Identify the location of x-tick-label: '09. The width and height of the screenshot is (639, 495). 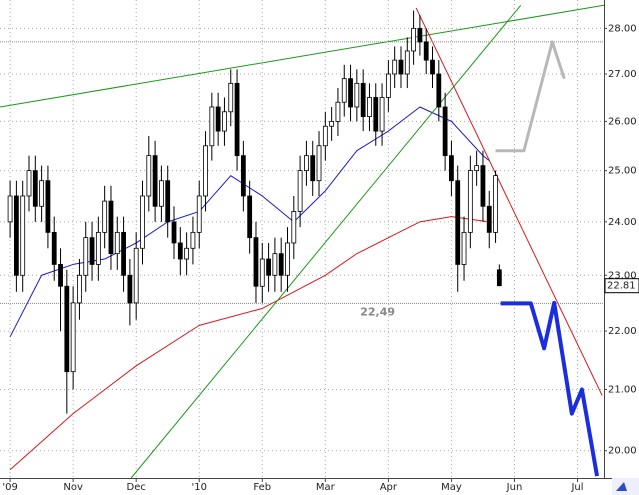
(9, 487).